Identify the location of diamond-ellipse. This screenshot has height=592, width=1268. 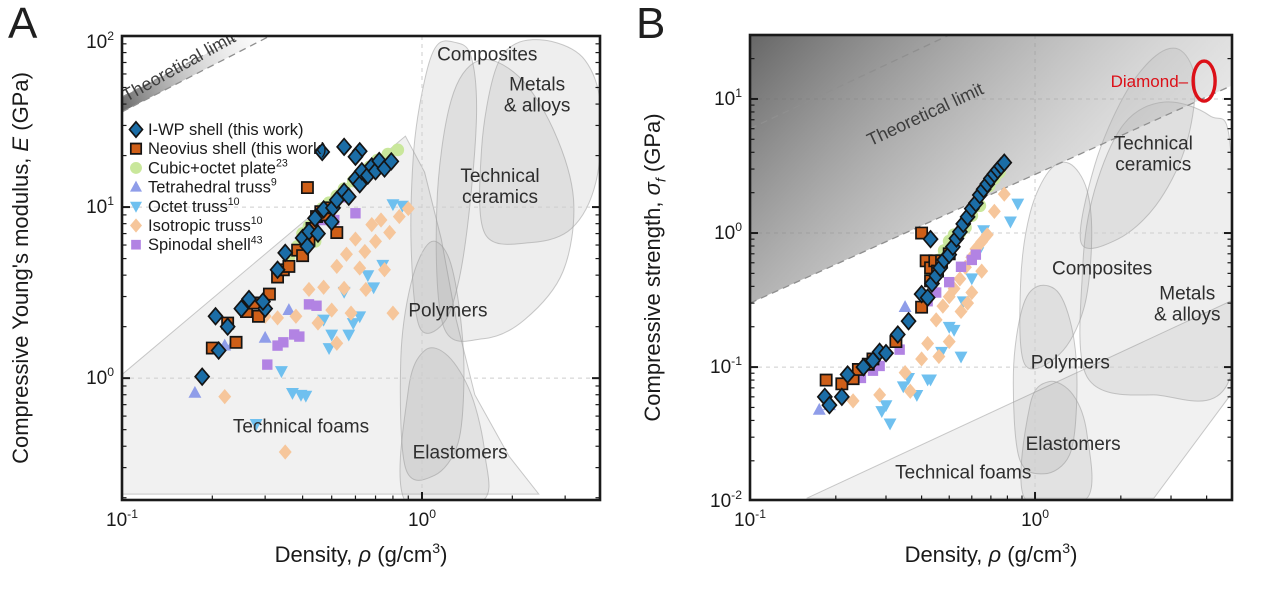
(1204, 81).